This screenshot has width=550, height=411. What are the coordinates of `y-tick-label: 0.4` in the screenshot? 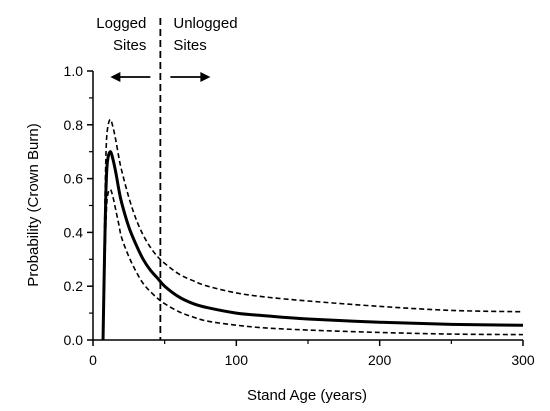 It's located at (74, 232).